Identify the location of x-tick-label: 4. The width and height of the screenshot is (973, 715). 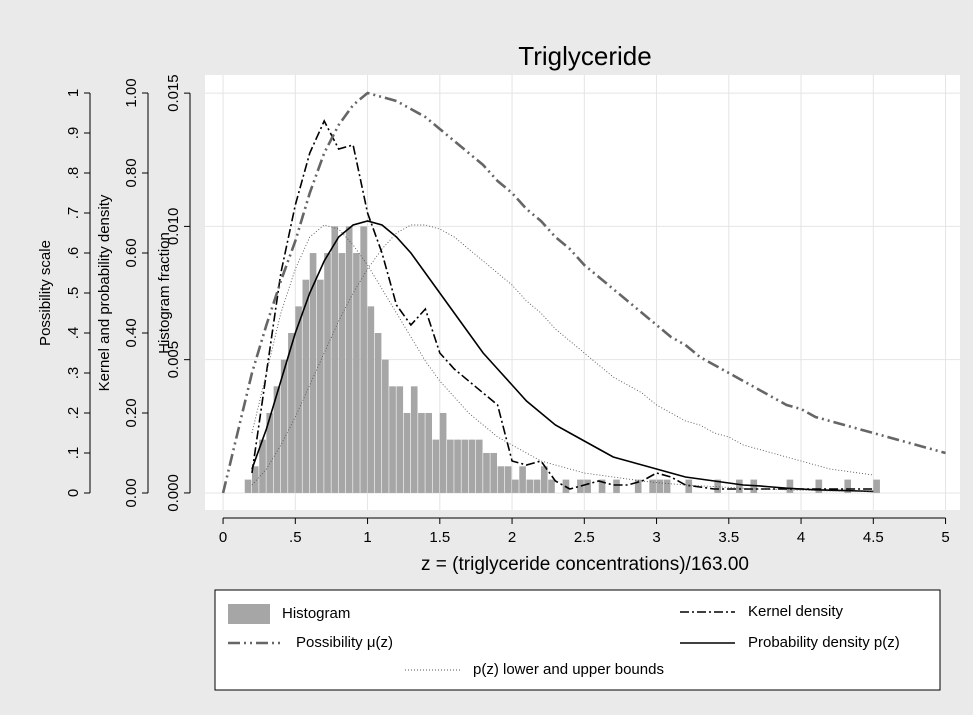
(801, 537).